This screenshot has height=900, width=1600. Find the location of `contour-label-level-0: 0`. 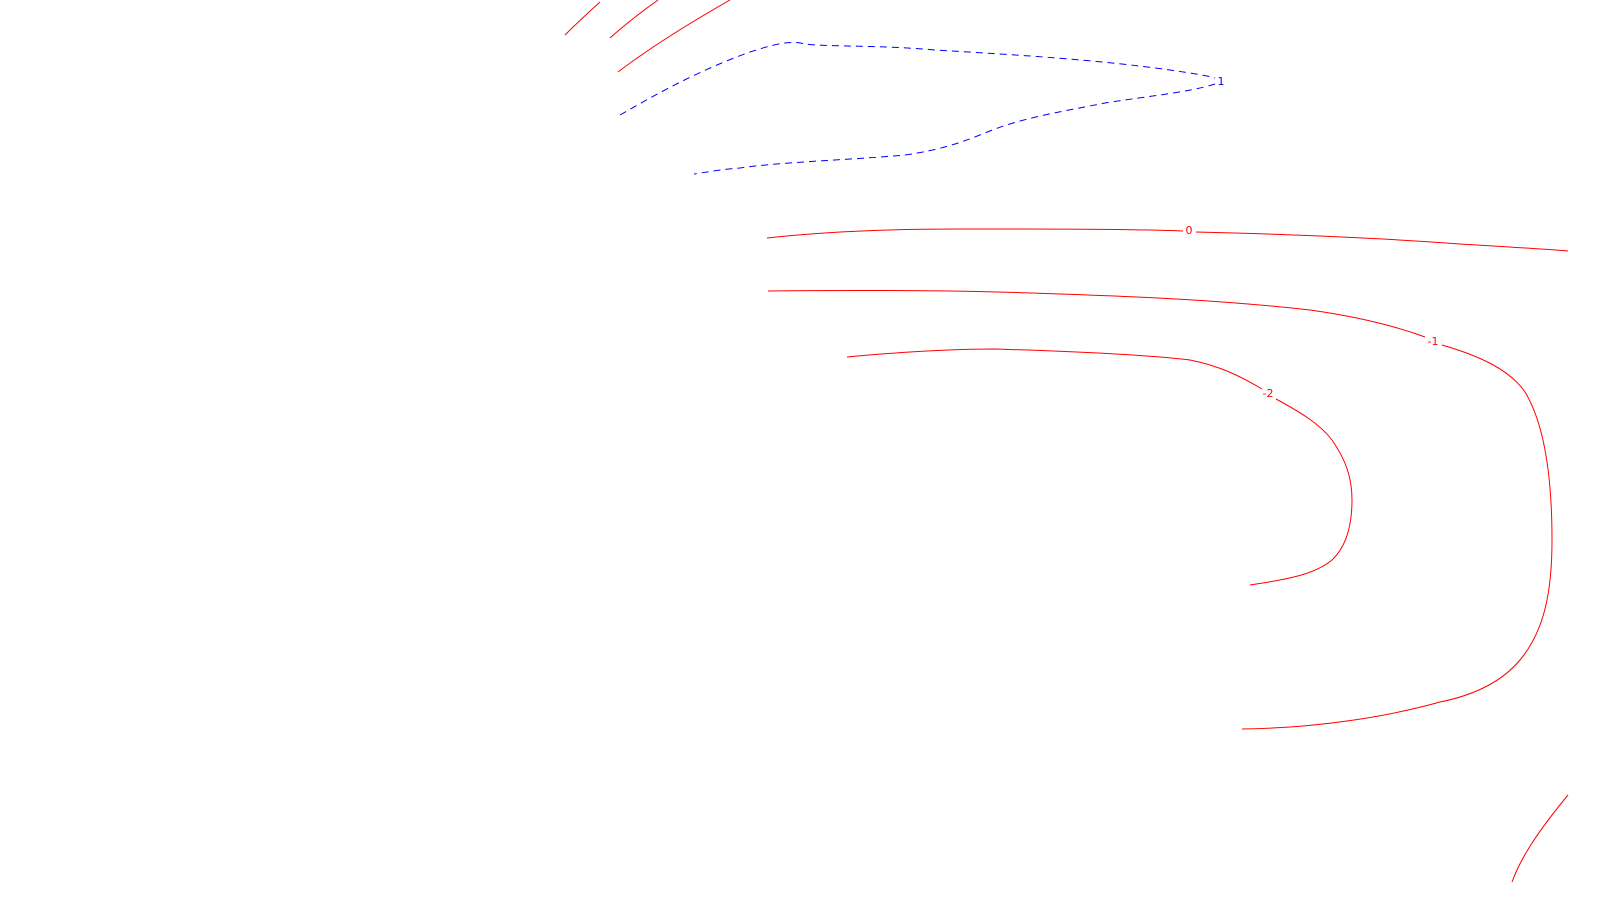

contour-label-level-0: 0 is located at coordinates (1189, 230).